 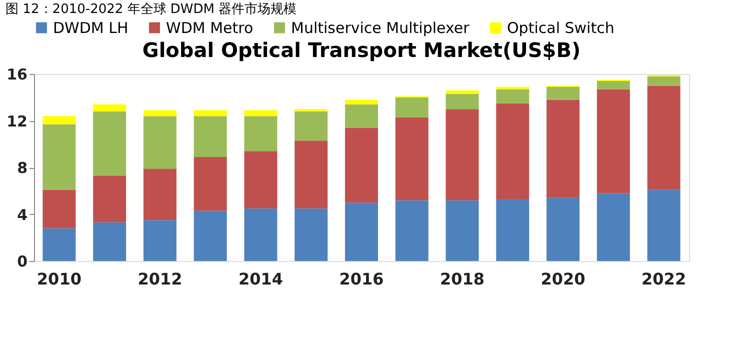 I want to click on x-tick-label: 2020, so click(x=563, y=279).